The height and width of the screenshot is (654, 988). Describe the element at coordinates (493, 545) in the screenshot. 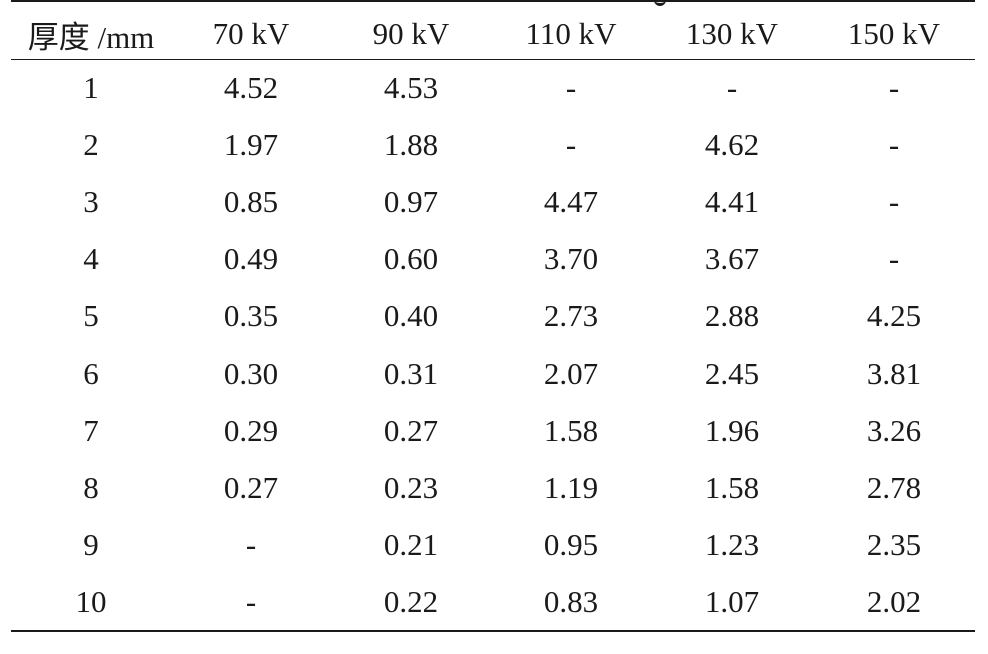

I see `table-row: 9 - 0.21 0.95 1.23 2.35` at that location.